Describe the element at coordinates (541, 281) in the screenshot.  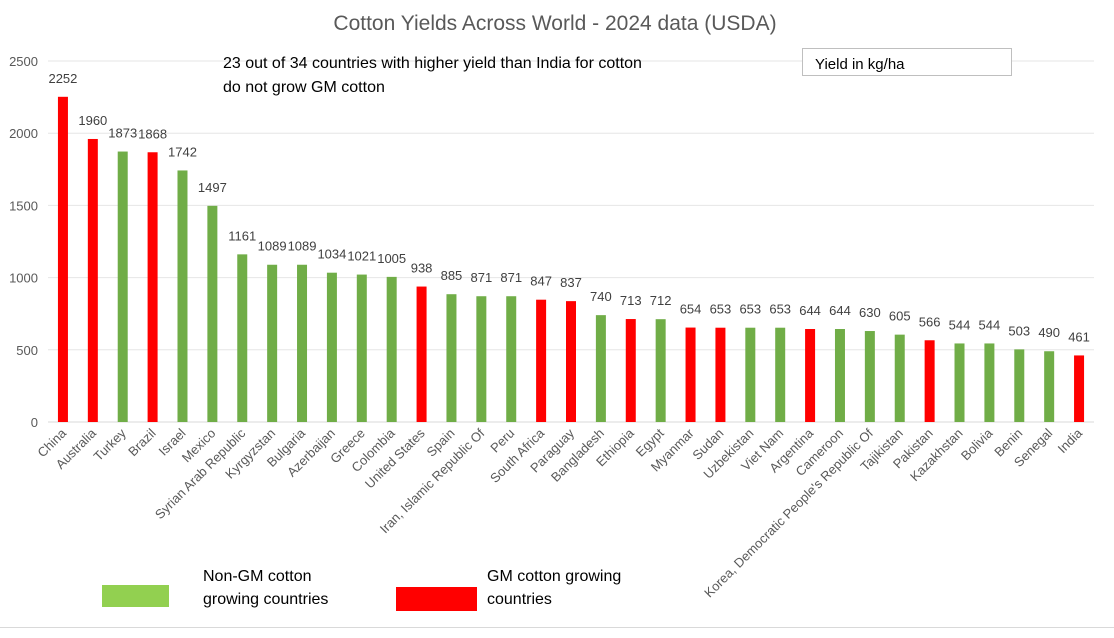
I see `data-label: 847` at that location.